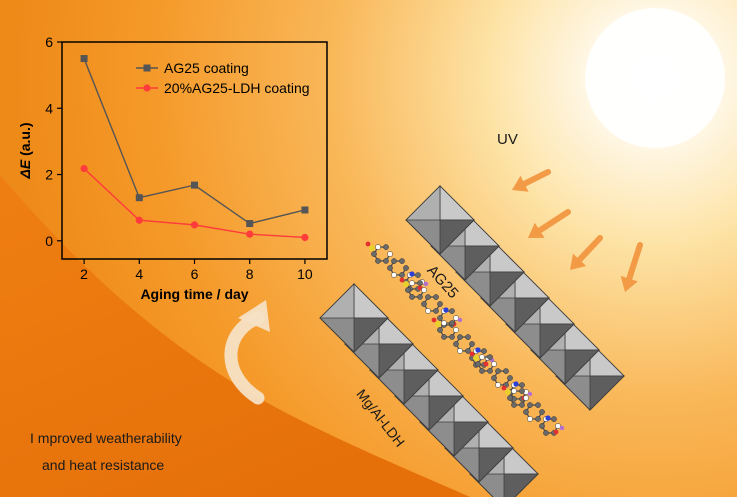 The height and width of the screenshot is (497, 737). Describe the element at coordinates (507, 139) in the screenshot. I see `uv-label: UV` at that location.